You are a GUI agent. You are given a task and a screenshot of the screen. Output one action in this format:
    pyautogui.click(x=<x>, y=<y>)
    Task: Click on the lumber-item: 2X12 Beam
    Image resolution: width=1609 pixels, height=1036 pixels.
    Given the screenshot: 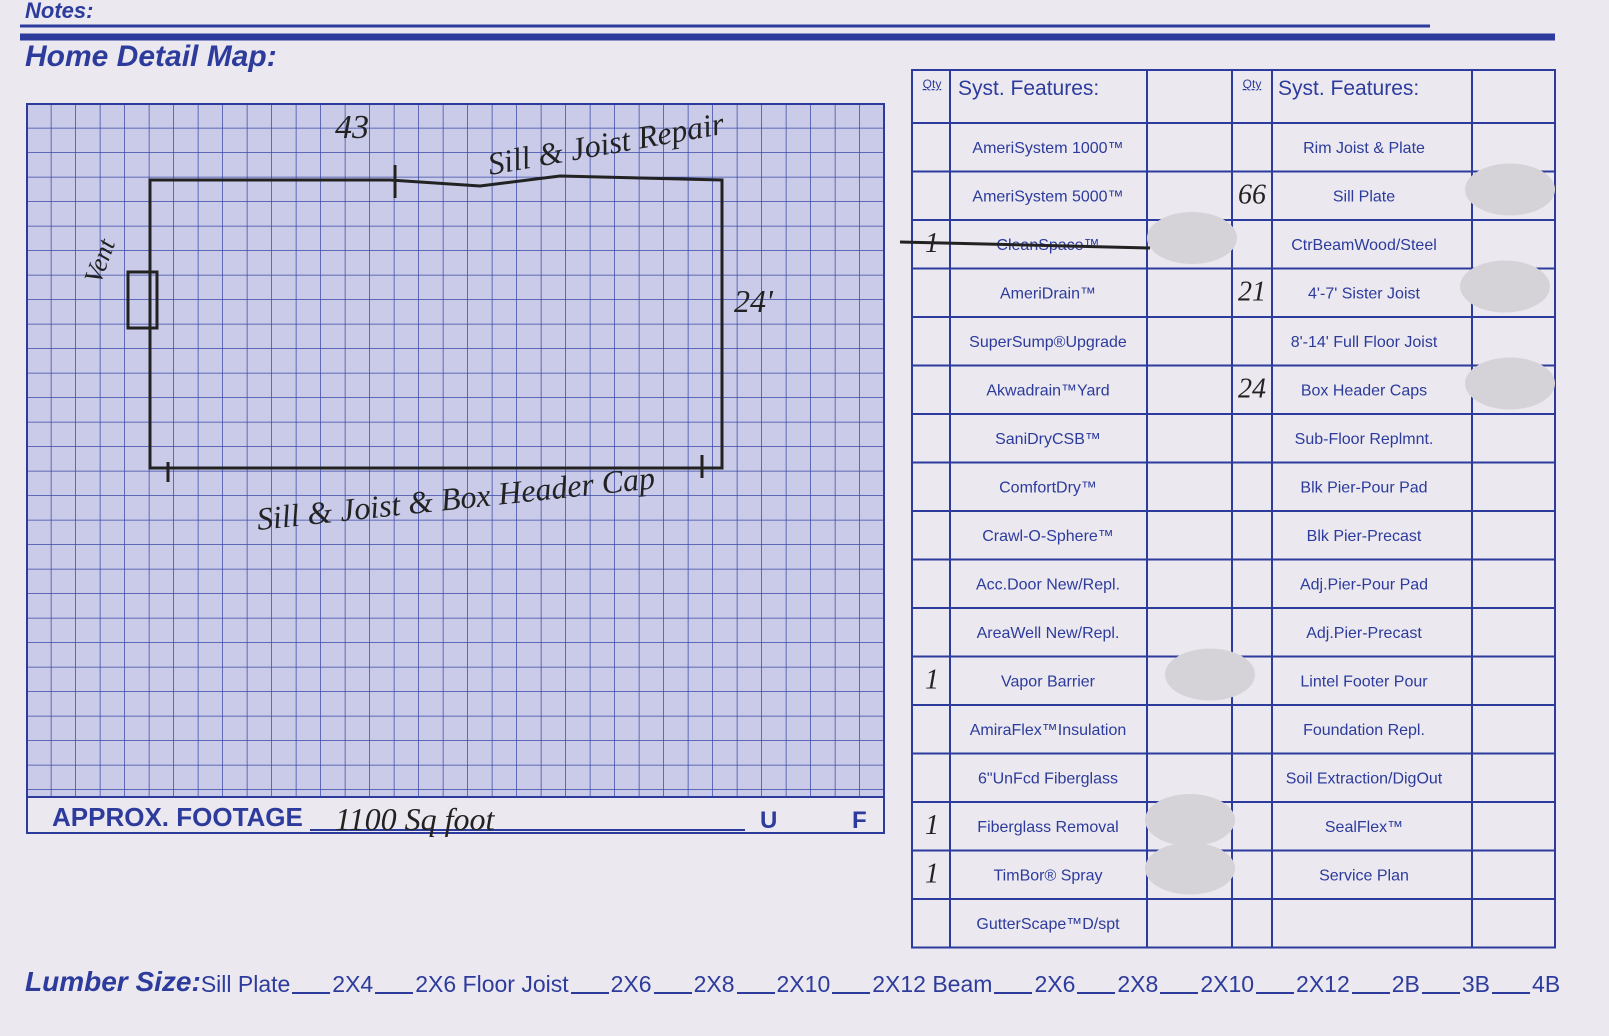 What is the action you would take?
    pyautogui.click(x=932, y=984)
    